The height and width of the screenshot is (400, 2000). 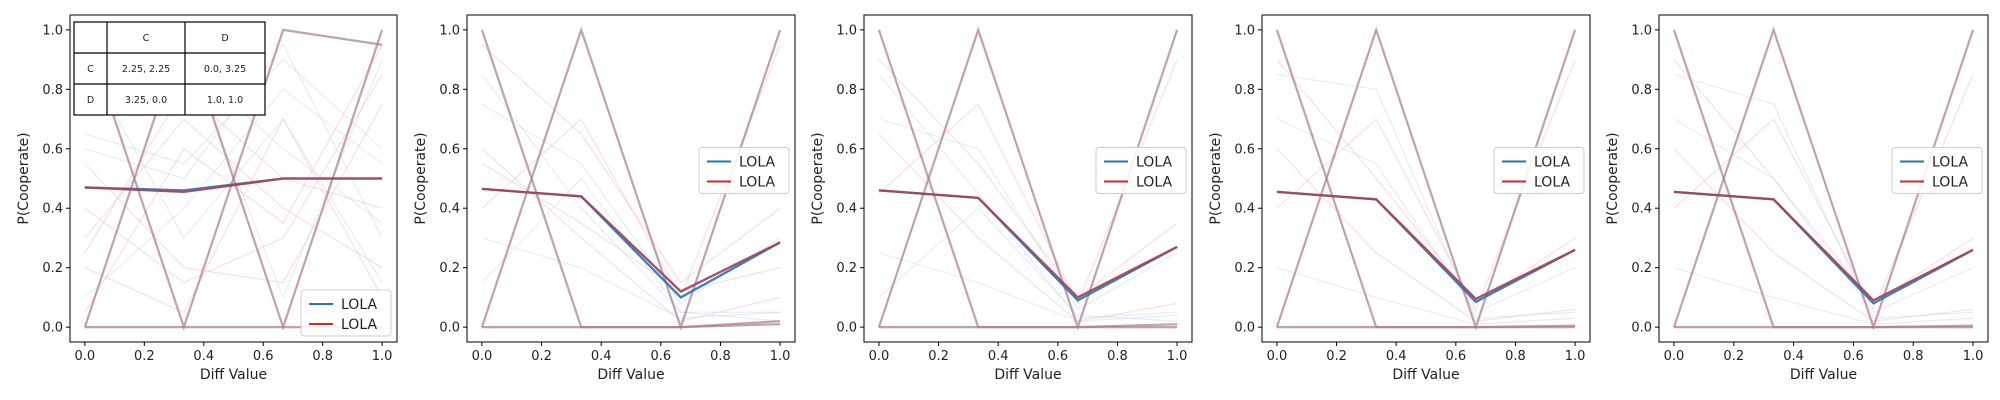 I want to click on y-tick-label: 0.0, so click(x=1641, y=328).